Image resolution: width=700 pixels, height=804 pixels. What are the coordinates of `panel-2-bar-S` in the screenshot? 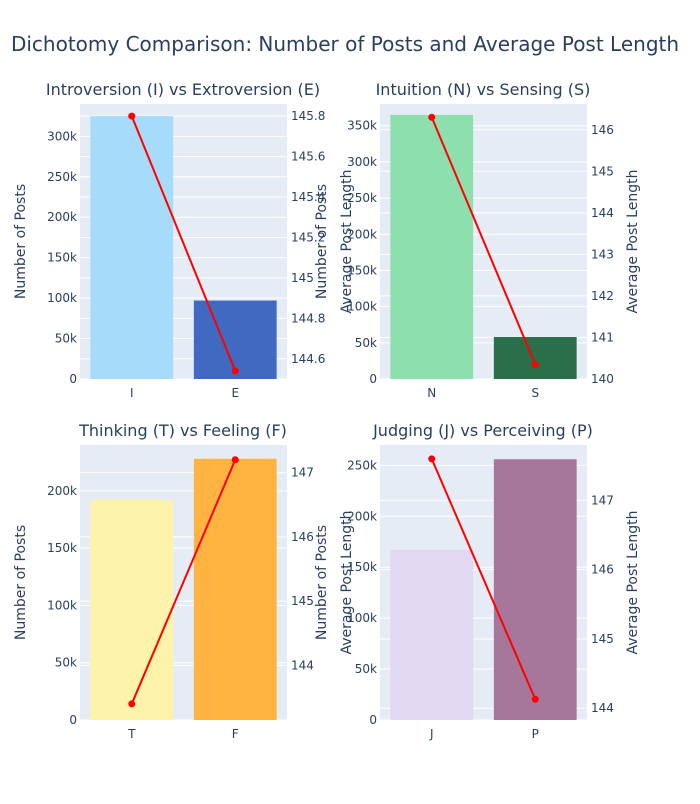 It's located at (535, 358).